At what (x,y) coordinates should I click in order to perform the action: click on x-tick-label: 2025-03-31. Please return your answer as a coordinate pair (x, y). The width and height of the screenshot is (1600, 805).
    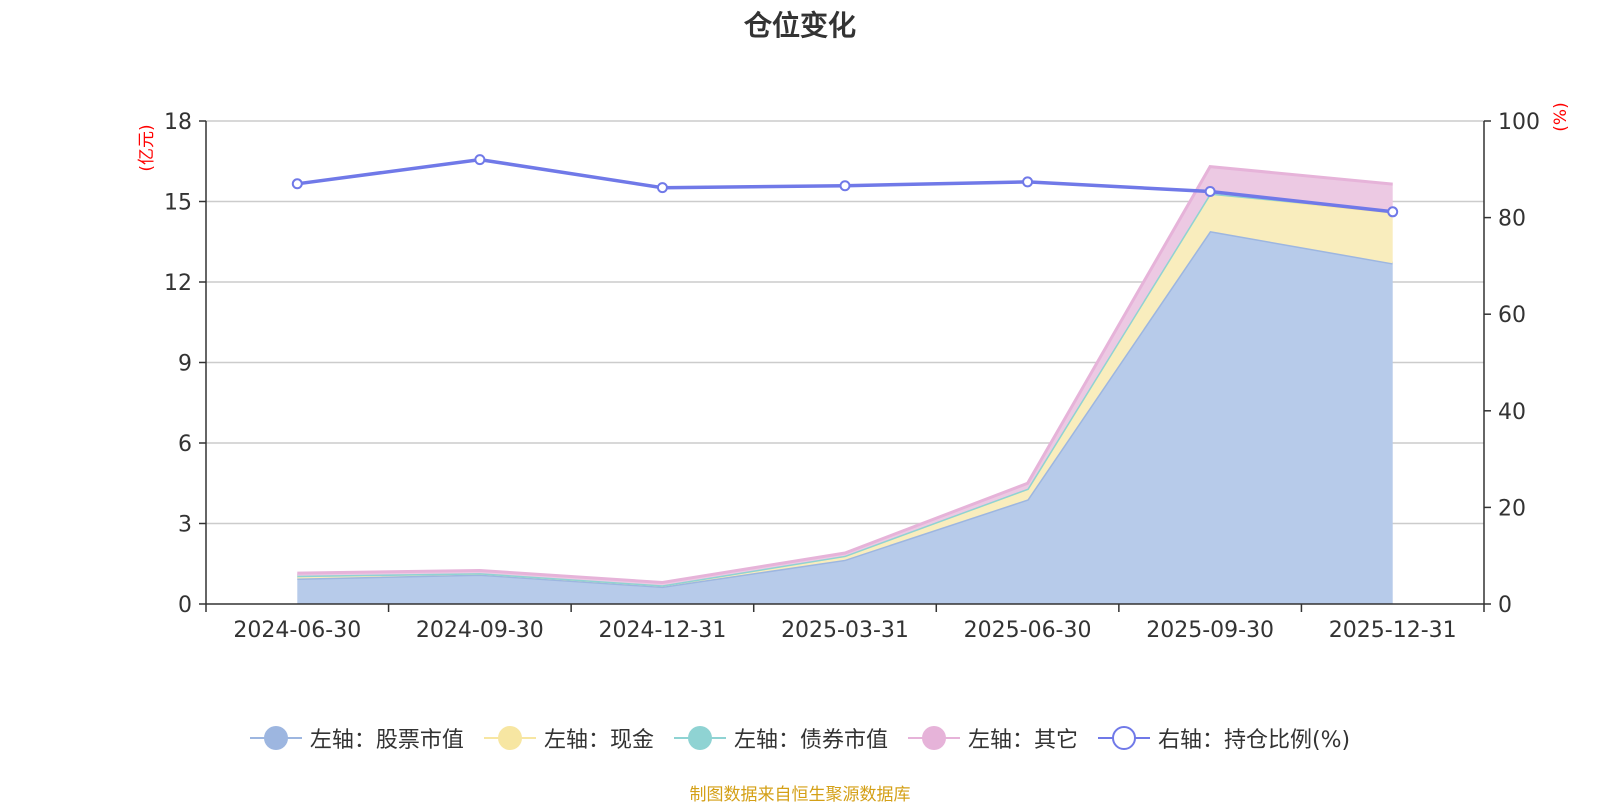
    Looking at the image, I should click on (845, 630).